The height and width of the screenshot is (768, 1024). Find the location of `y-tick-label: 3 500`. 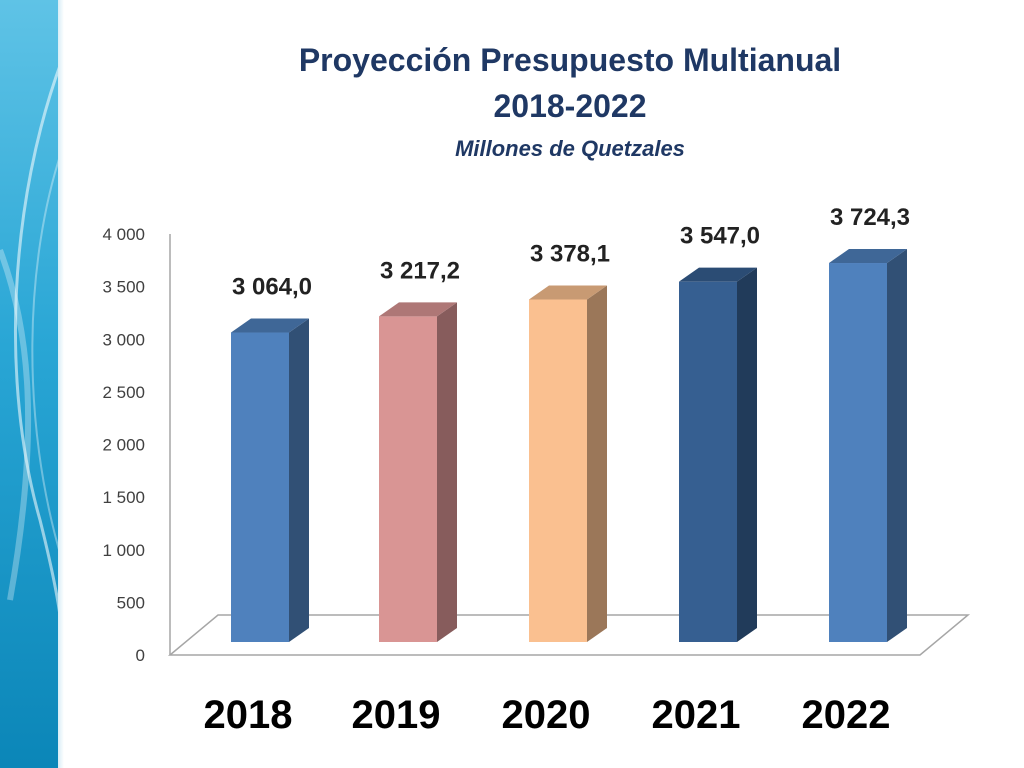

y-tick-label: 3 500 is located at coordinates (123, 287).